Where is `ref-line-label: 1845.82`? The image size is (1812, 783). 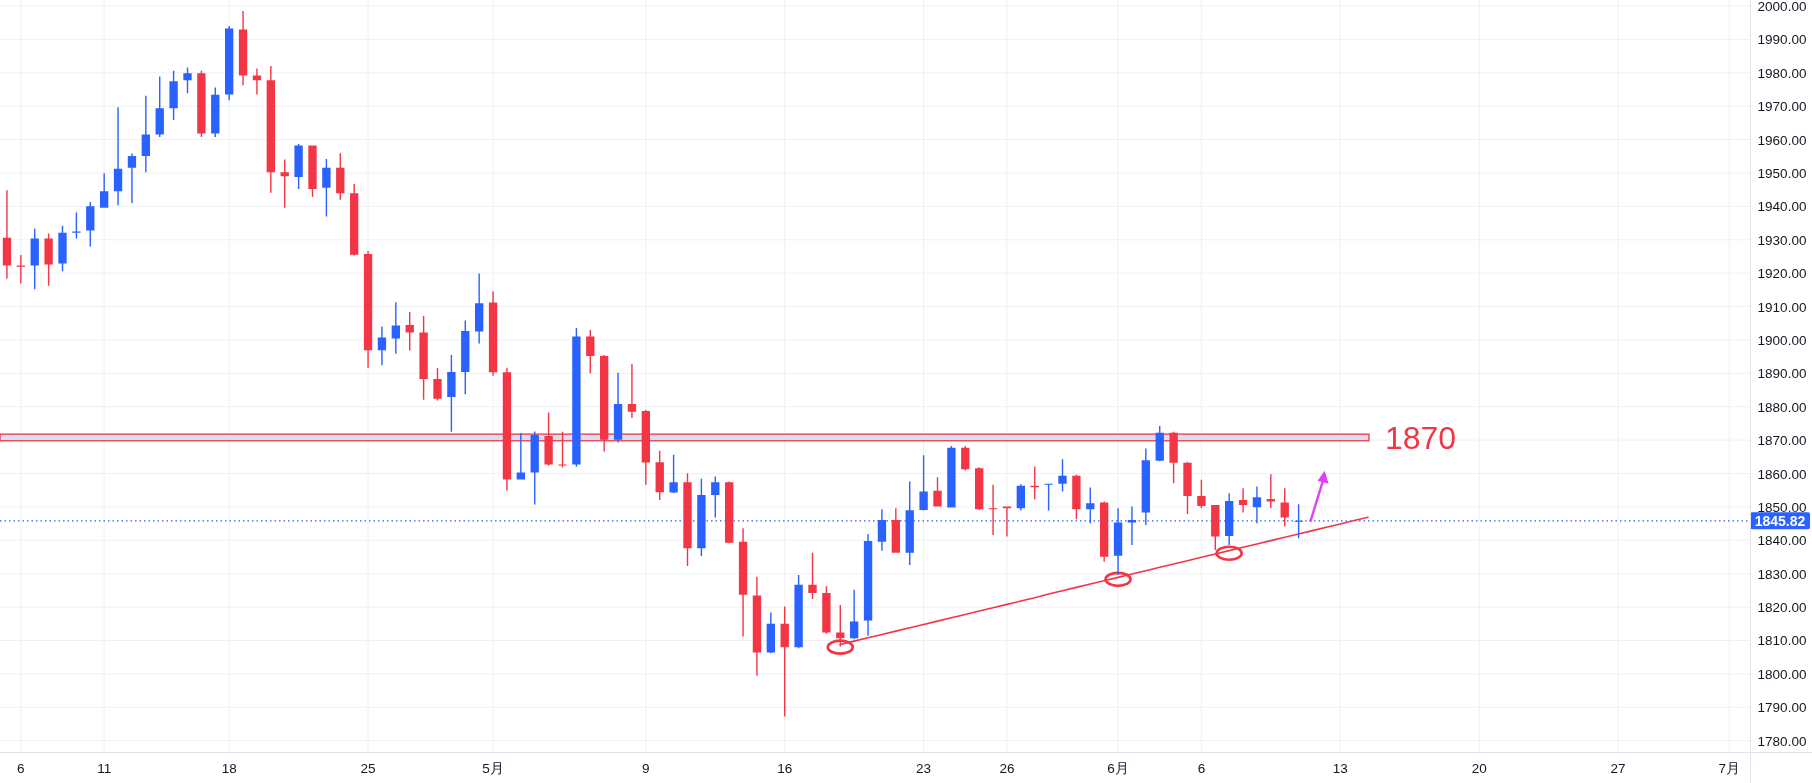
ref-line-label: 1845.82 is located at coordinates (1780, 520).